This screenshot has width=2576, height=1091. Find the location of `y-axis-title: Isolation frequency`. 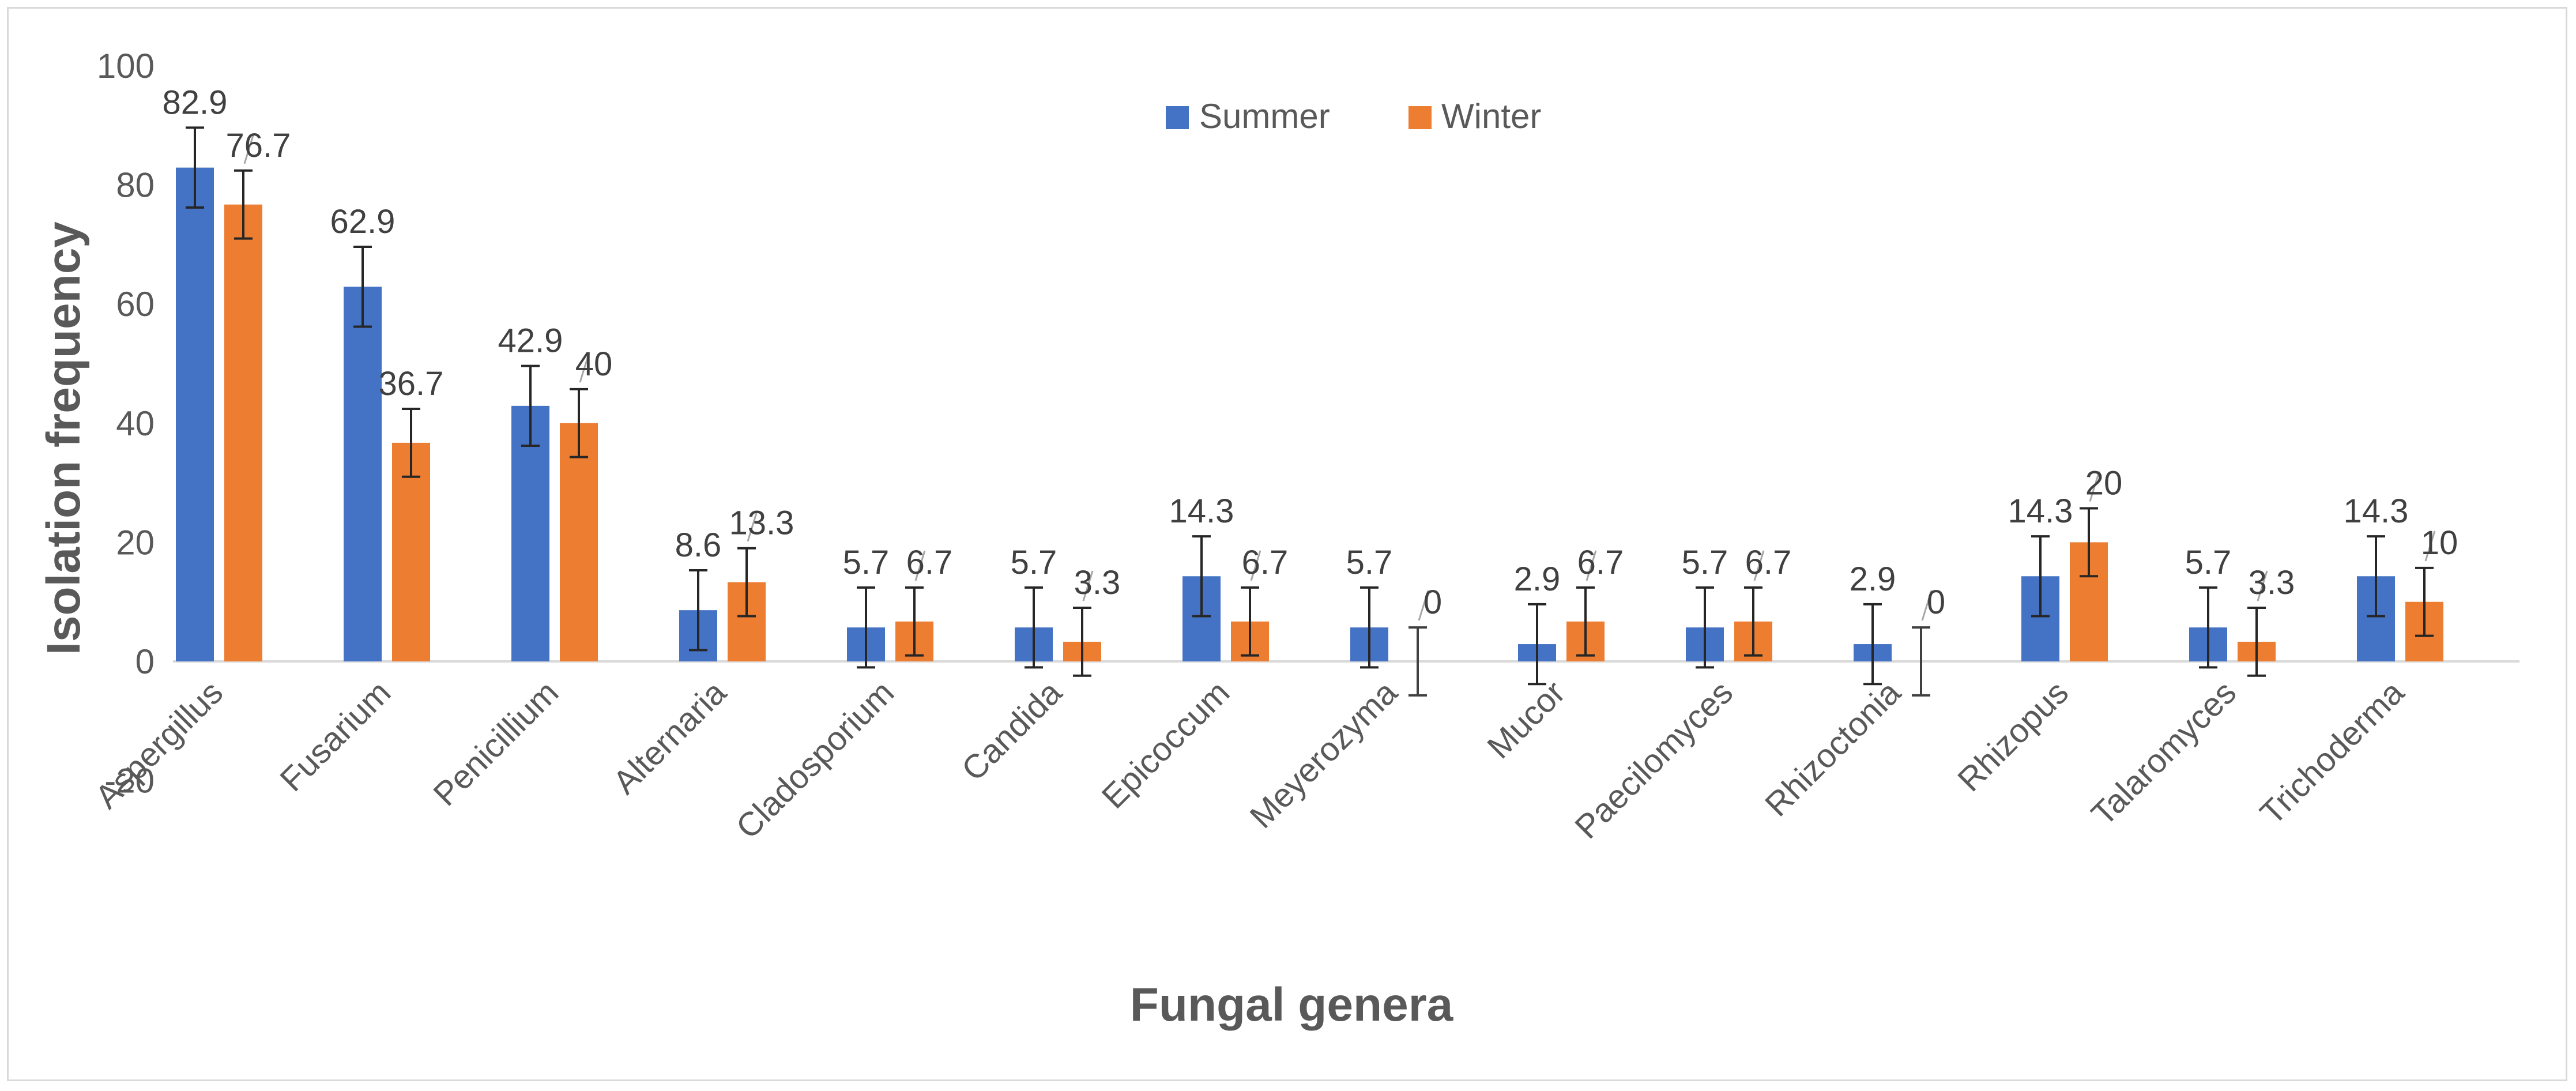

y-axis-title: Isolation frequency is located at coordinates (63, 438).